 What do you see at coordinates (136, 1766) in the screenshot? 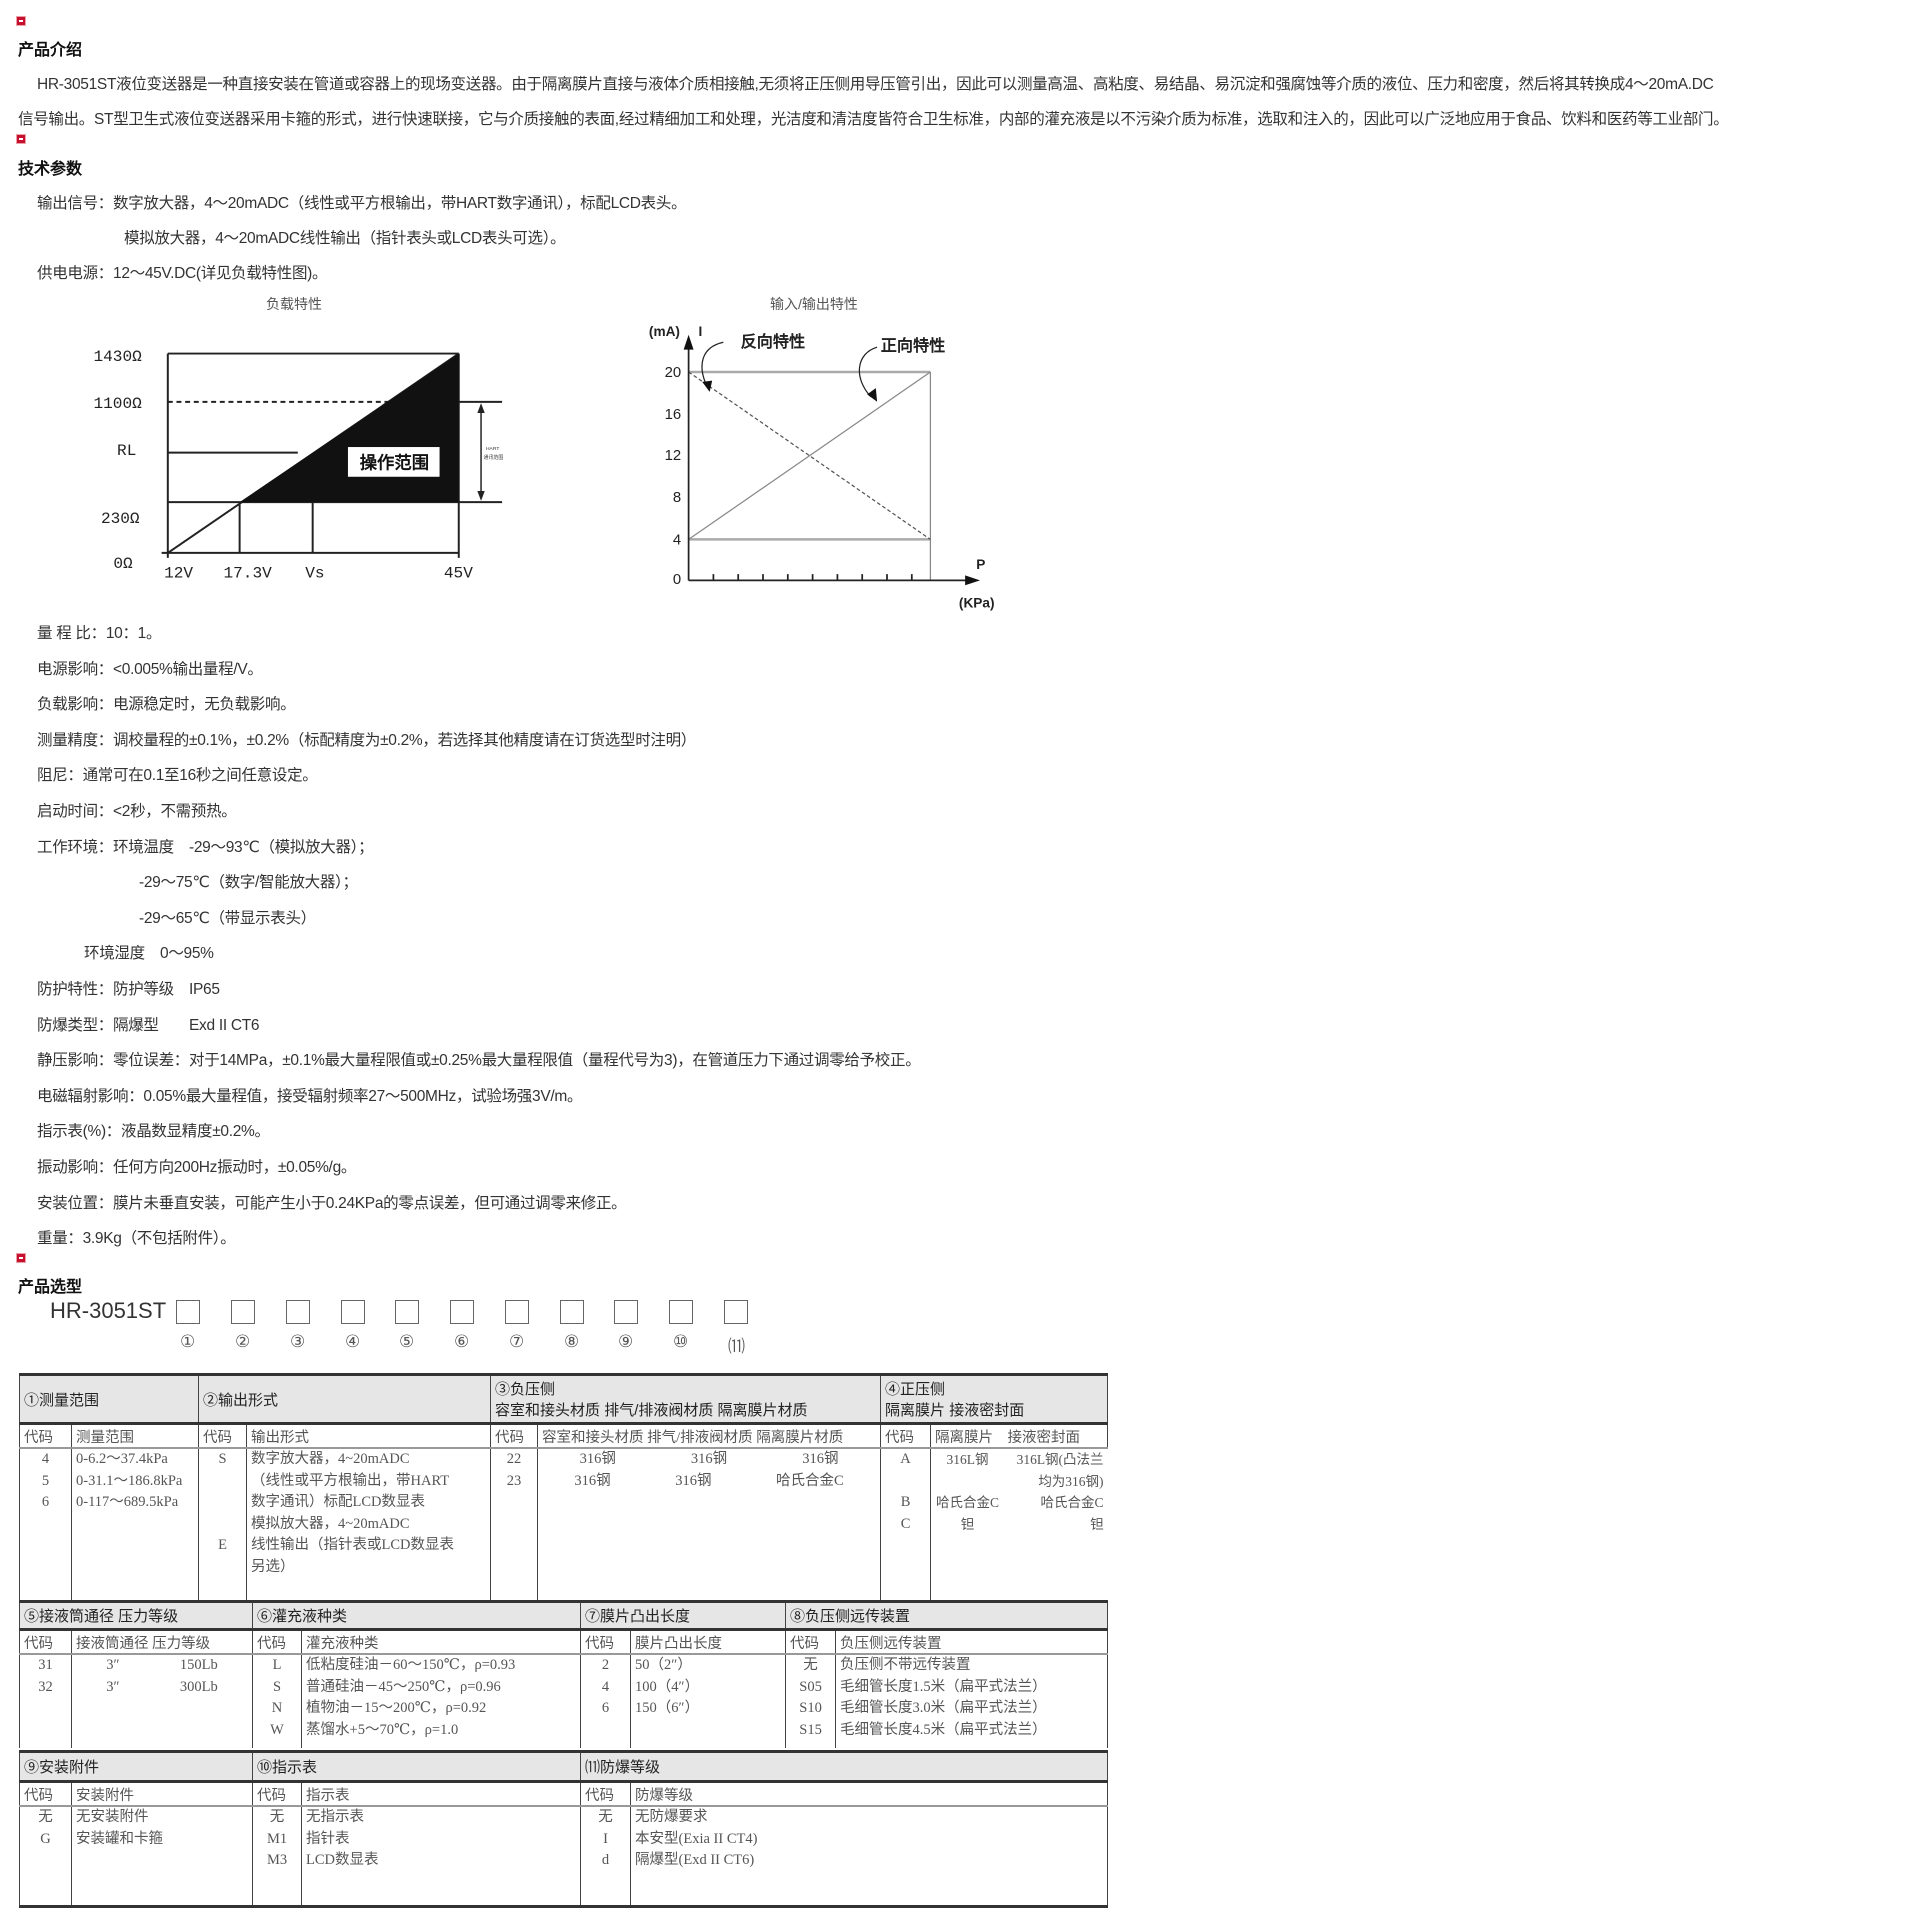
I see `s9-title: ⑨安装附件` at bounding box center [136, 1766].